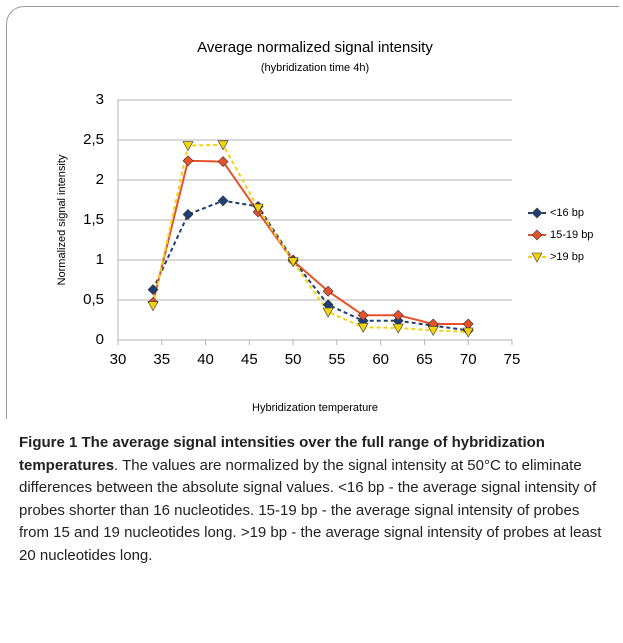 The width and height of the screenshot is (623, 643). I want to click on legend-label: <16 bp, so click(567, 213).